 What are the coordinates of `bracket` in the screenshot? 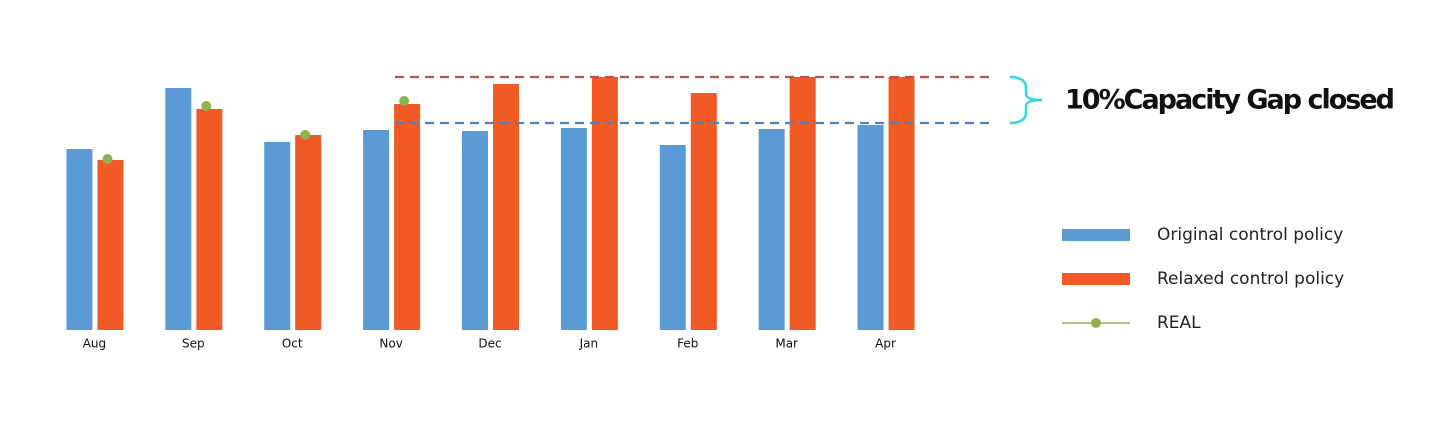 It's located at (1026, 100).